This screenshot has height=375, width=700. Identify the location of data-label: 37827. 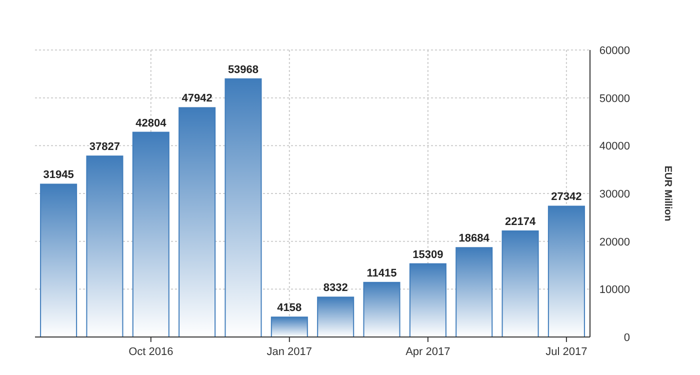
(104, 147).